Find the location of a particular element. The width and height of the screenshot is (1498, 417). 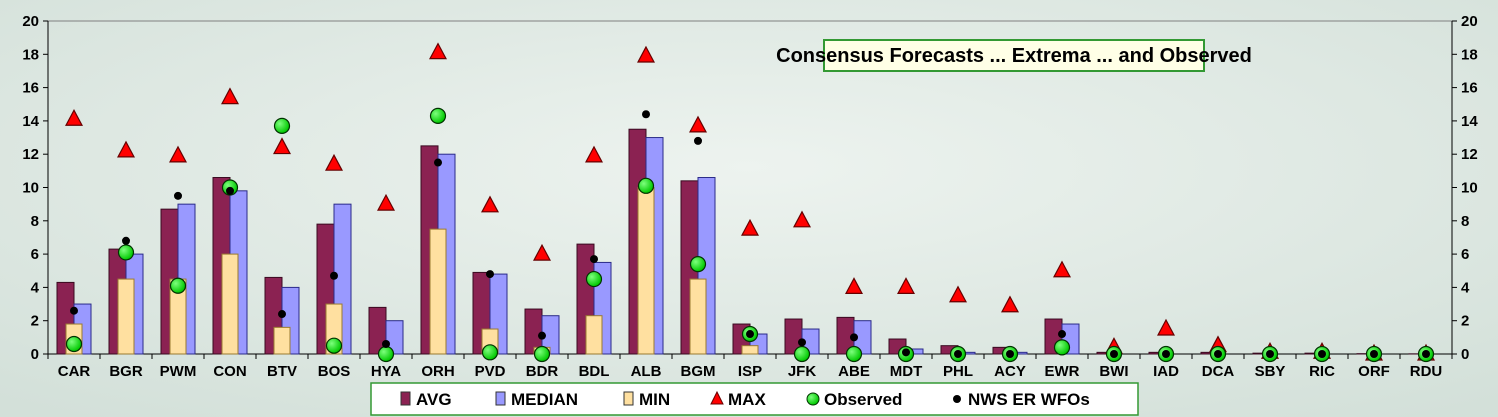

nws-marker-orf is located at coordinates (1374, 354).